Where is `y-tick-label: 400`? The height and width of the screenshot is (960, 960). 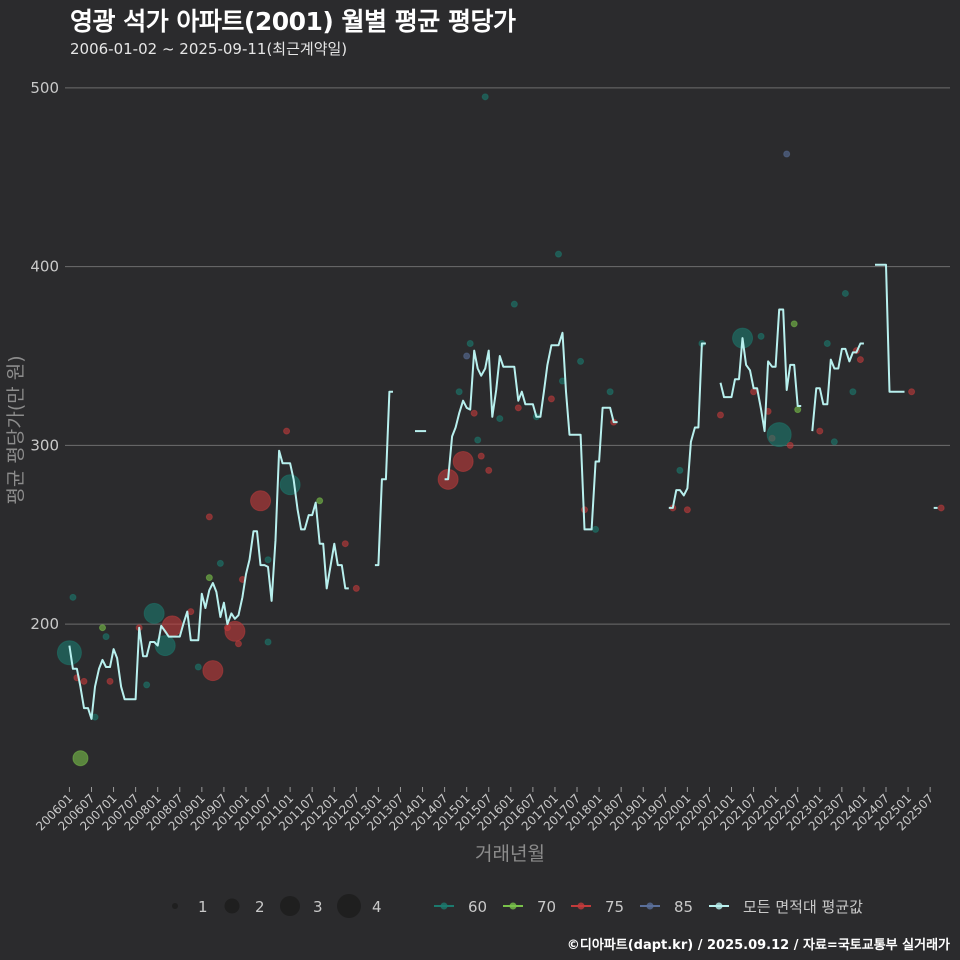 y-tick-label: 400 is located at coordinates (44, 267).